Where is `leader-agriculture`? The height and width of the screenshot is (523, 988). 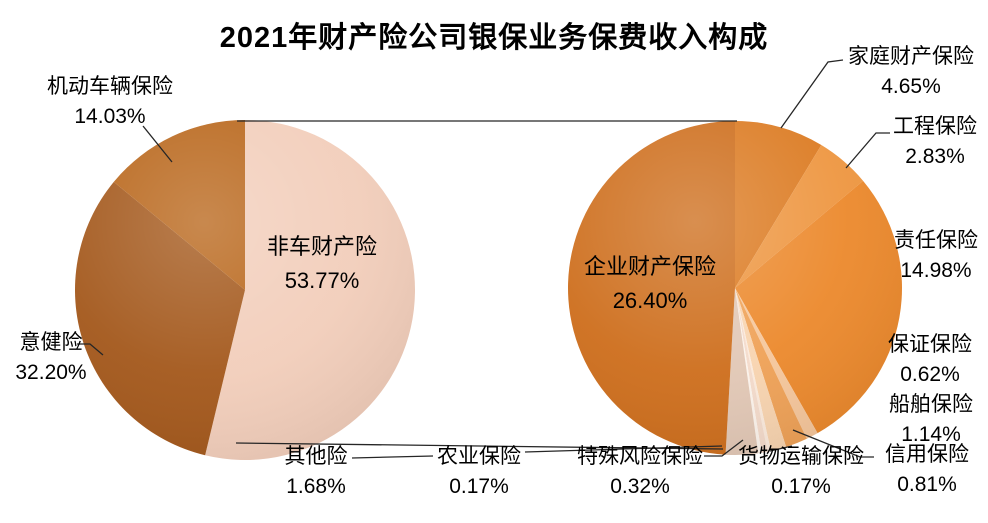 leader-agriculture is located at coordinates (623, 449).